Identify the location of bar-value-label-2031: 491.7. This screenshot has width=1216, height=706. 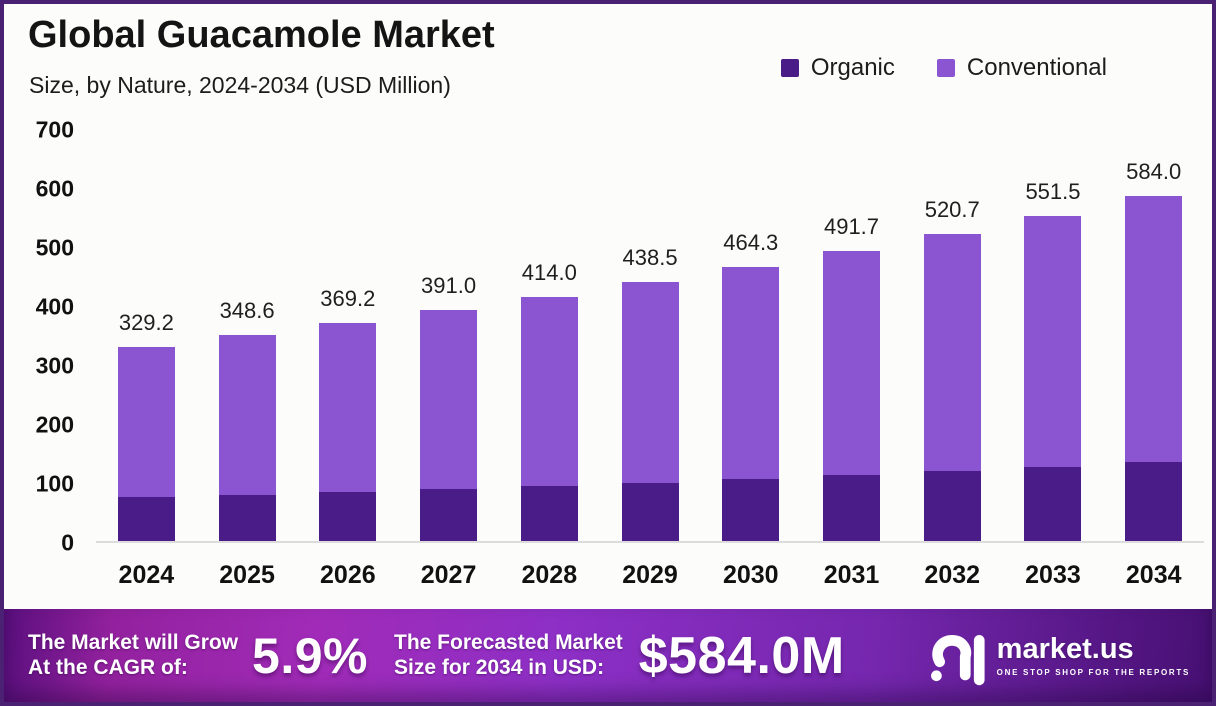
(851, 226).